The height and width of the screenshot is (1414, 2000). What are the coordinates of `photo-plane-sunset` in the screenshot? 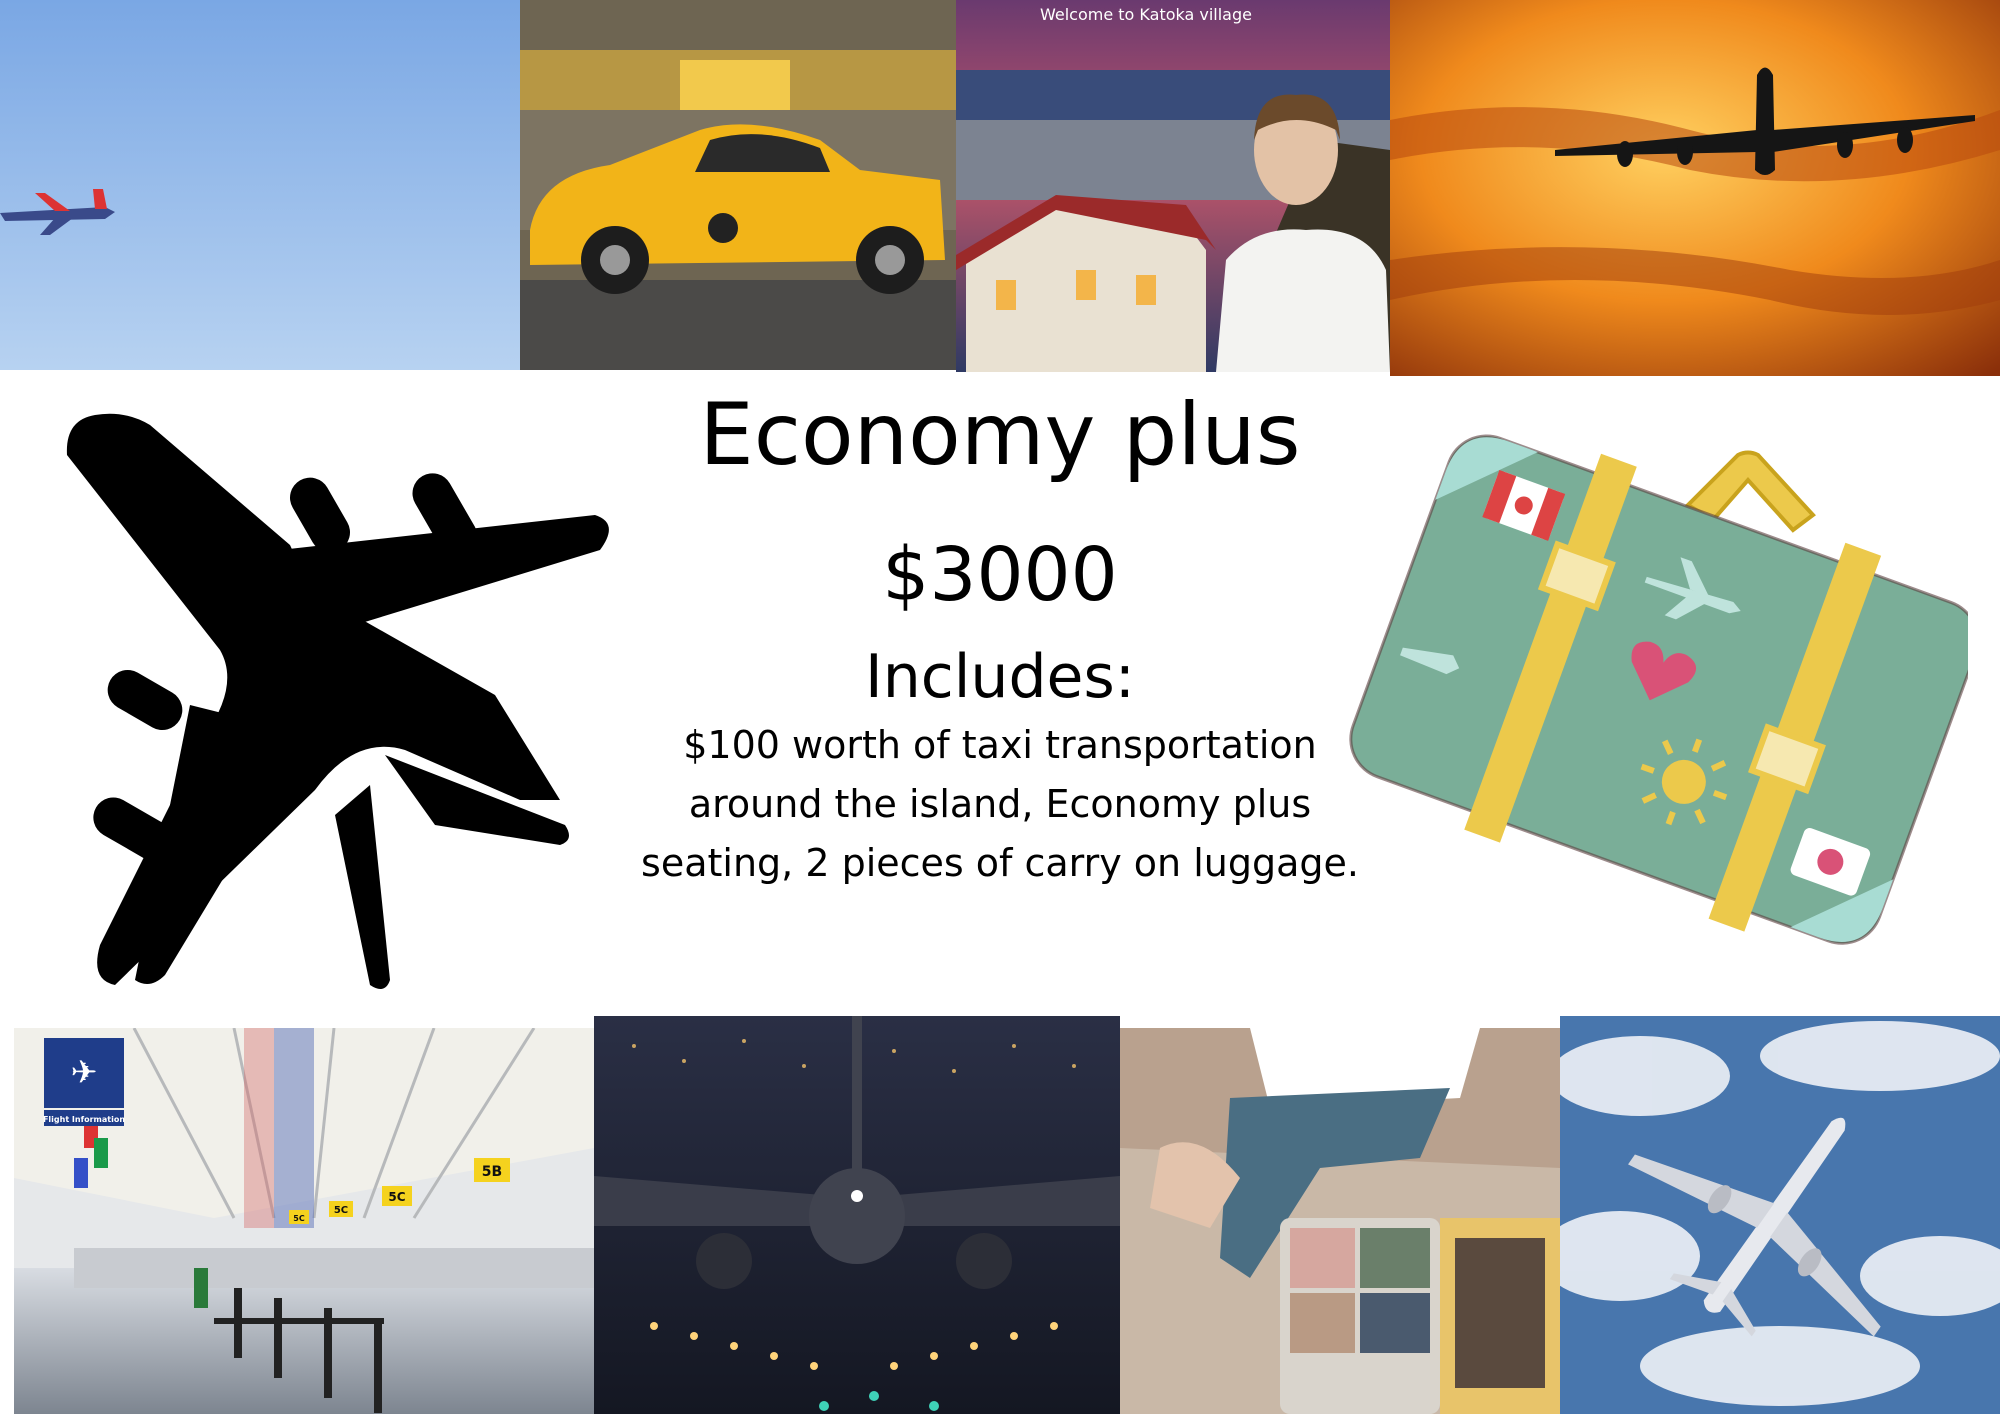 It's located at (1695, 188).